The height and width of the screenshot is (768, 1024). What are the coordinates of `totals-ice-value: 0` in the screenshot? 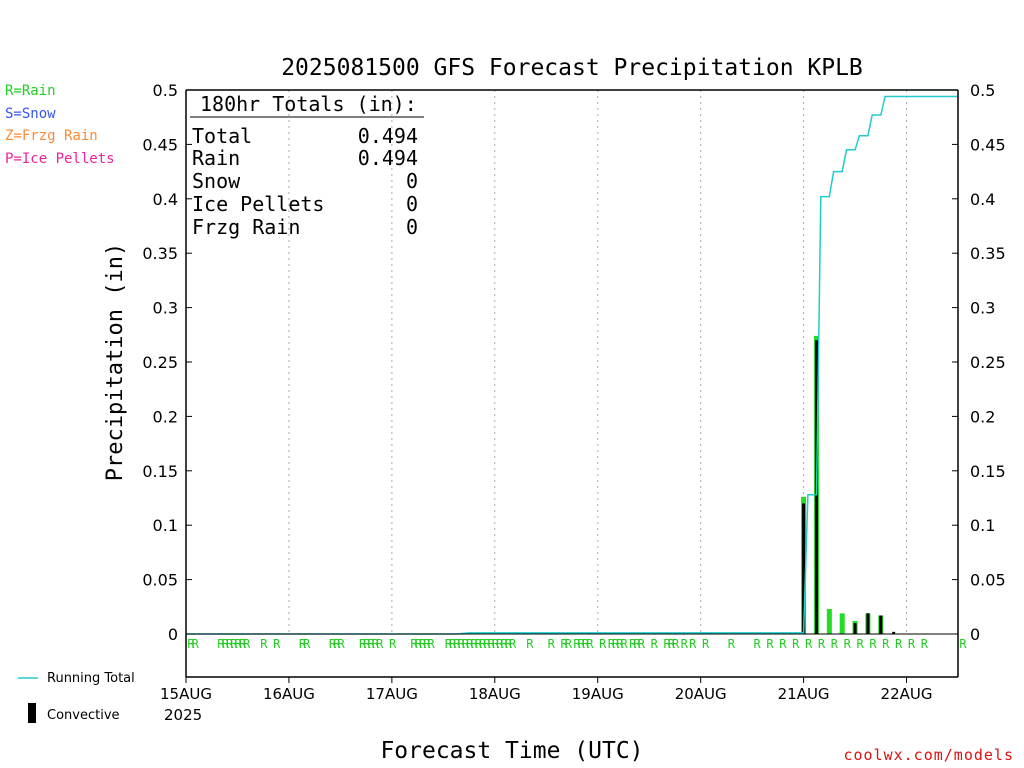 It's located at (412, 204).